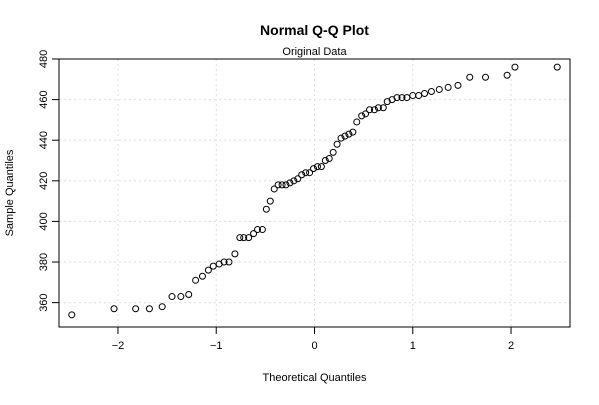  Describe the element at coordinates (44, 221) in the screenshot. I see `y-tick-label: 400` at that location.